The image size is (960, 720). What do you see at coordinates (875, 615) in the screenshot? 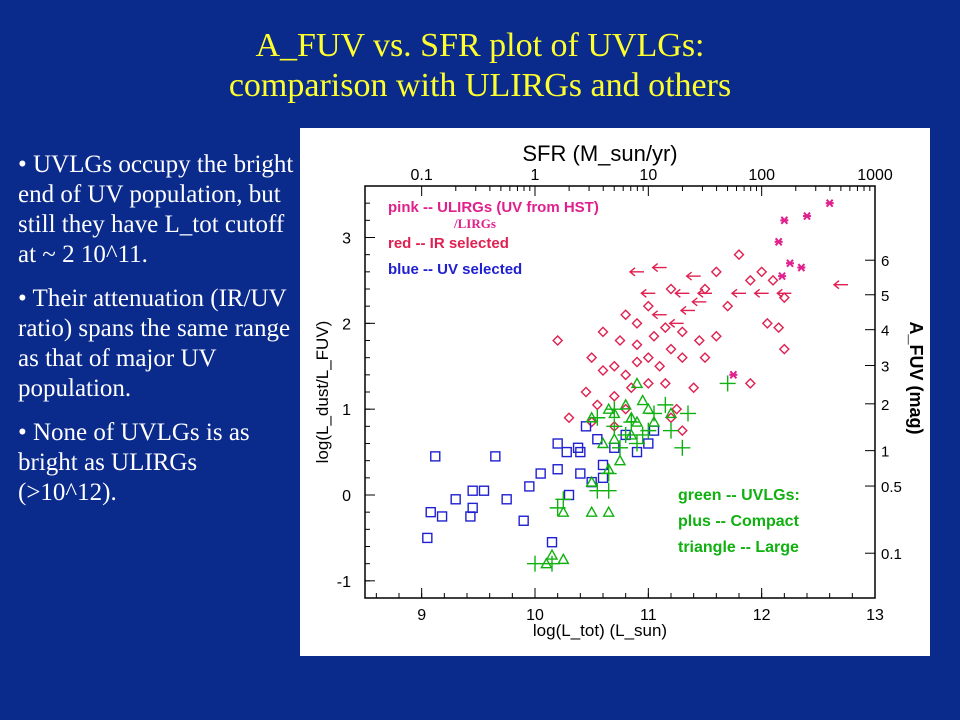
I see `x-tick-label: 13` at bounding box center [875, 615].